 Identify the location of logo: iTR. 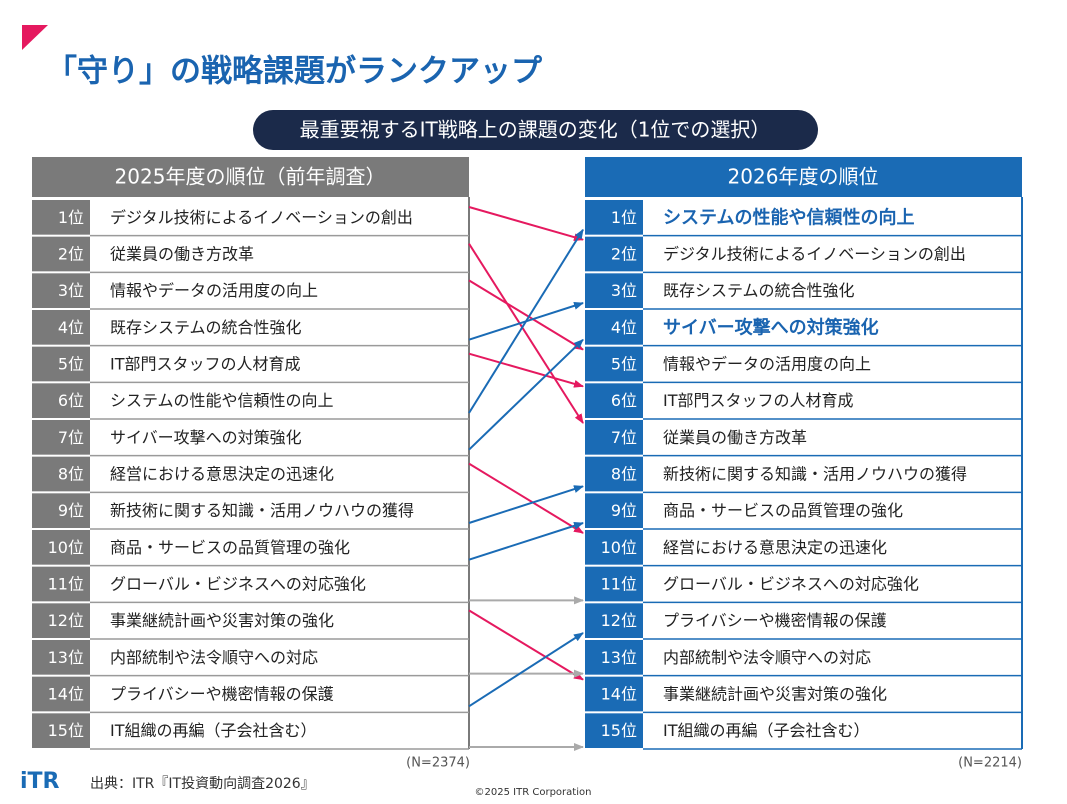
(40, 781).